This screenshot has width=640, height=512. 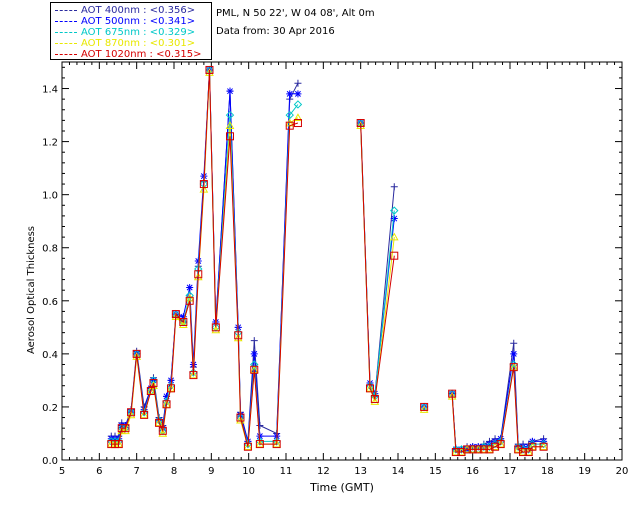 I want to click on x-tick-label: 5, so click(x=62, y=471).